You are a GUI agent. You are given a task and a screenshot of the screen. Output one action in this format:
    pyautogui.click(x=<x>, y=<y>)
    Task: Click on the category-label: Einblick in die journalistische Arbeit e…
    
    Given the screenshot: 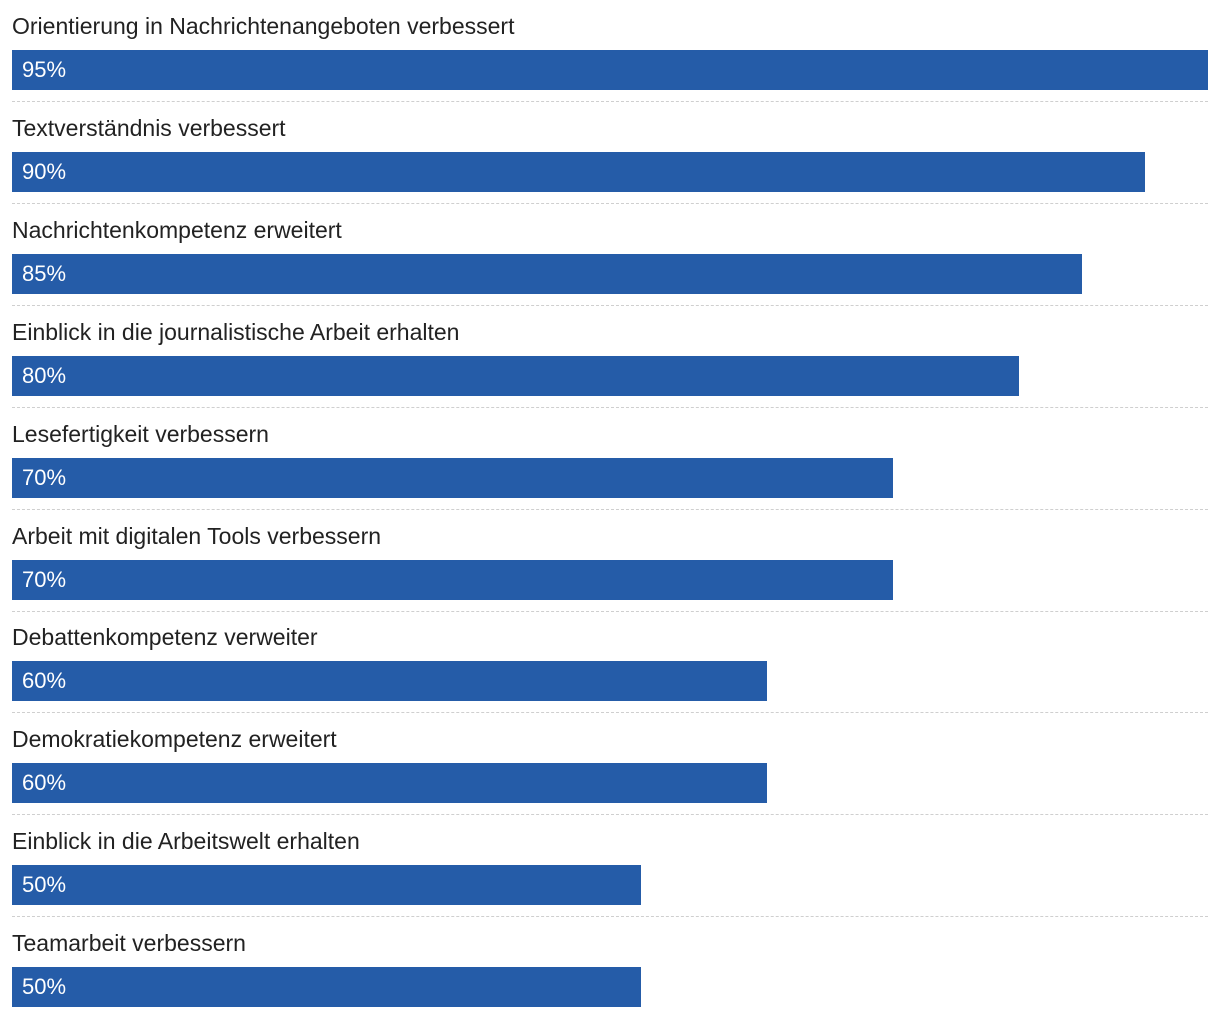 What is the action you would take?
    pyautogui.click(x=236, y=331)
    